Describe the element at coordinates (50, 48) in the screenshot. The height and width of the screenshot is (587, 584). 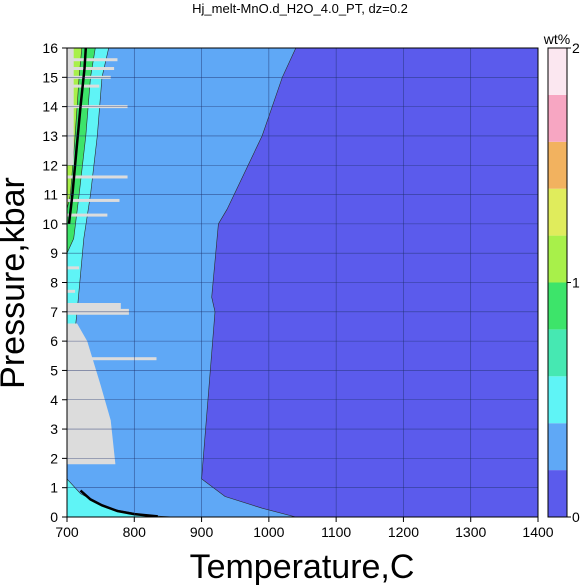
I see `y-tick-label-16: 16` at that location.